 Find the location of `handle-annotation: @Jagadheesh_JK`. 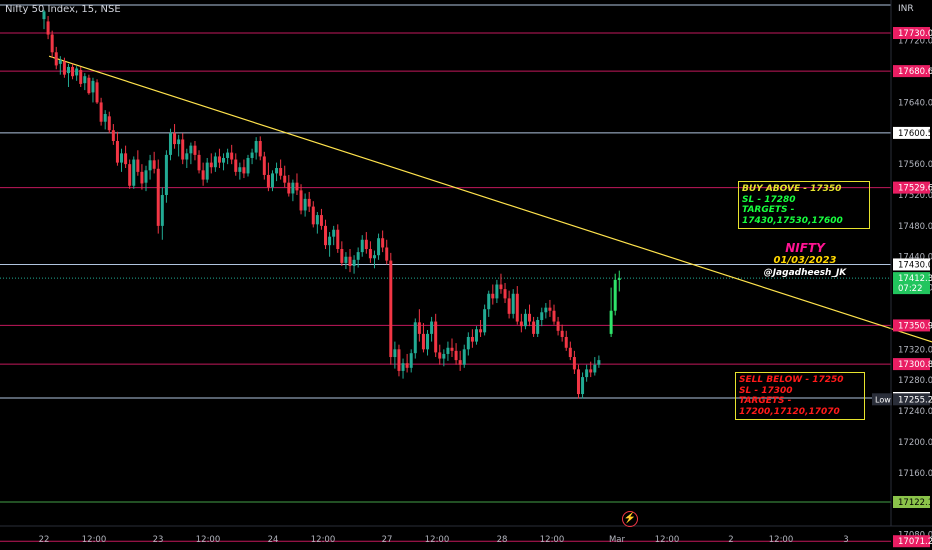

handle-annotation: @Jagadheesh_JK is located at coordinates (805, 273).